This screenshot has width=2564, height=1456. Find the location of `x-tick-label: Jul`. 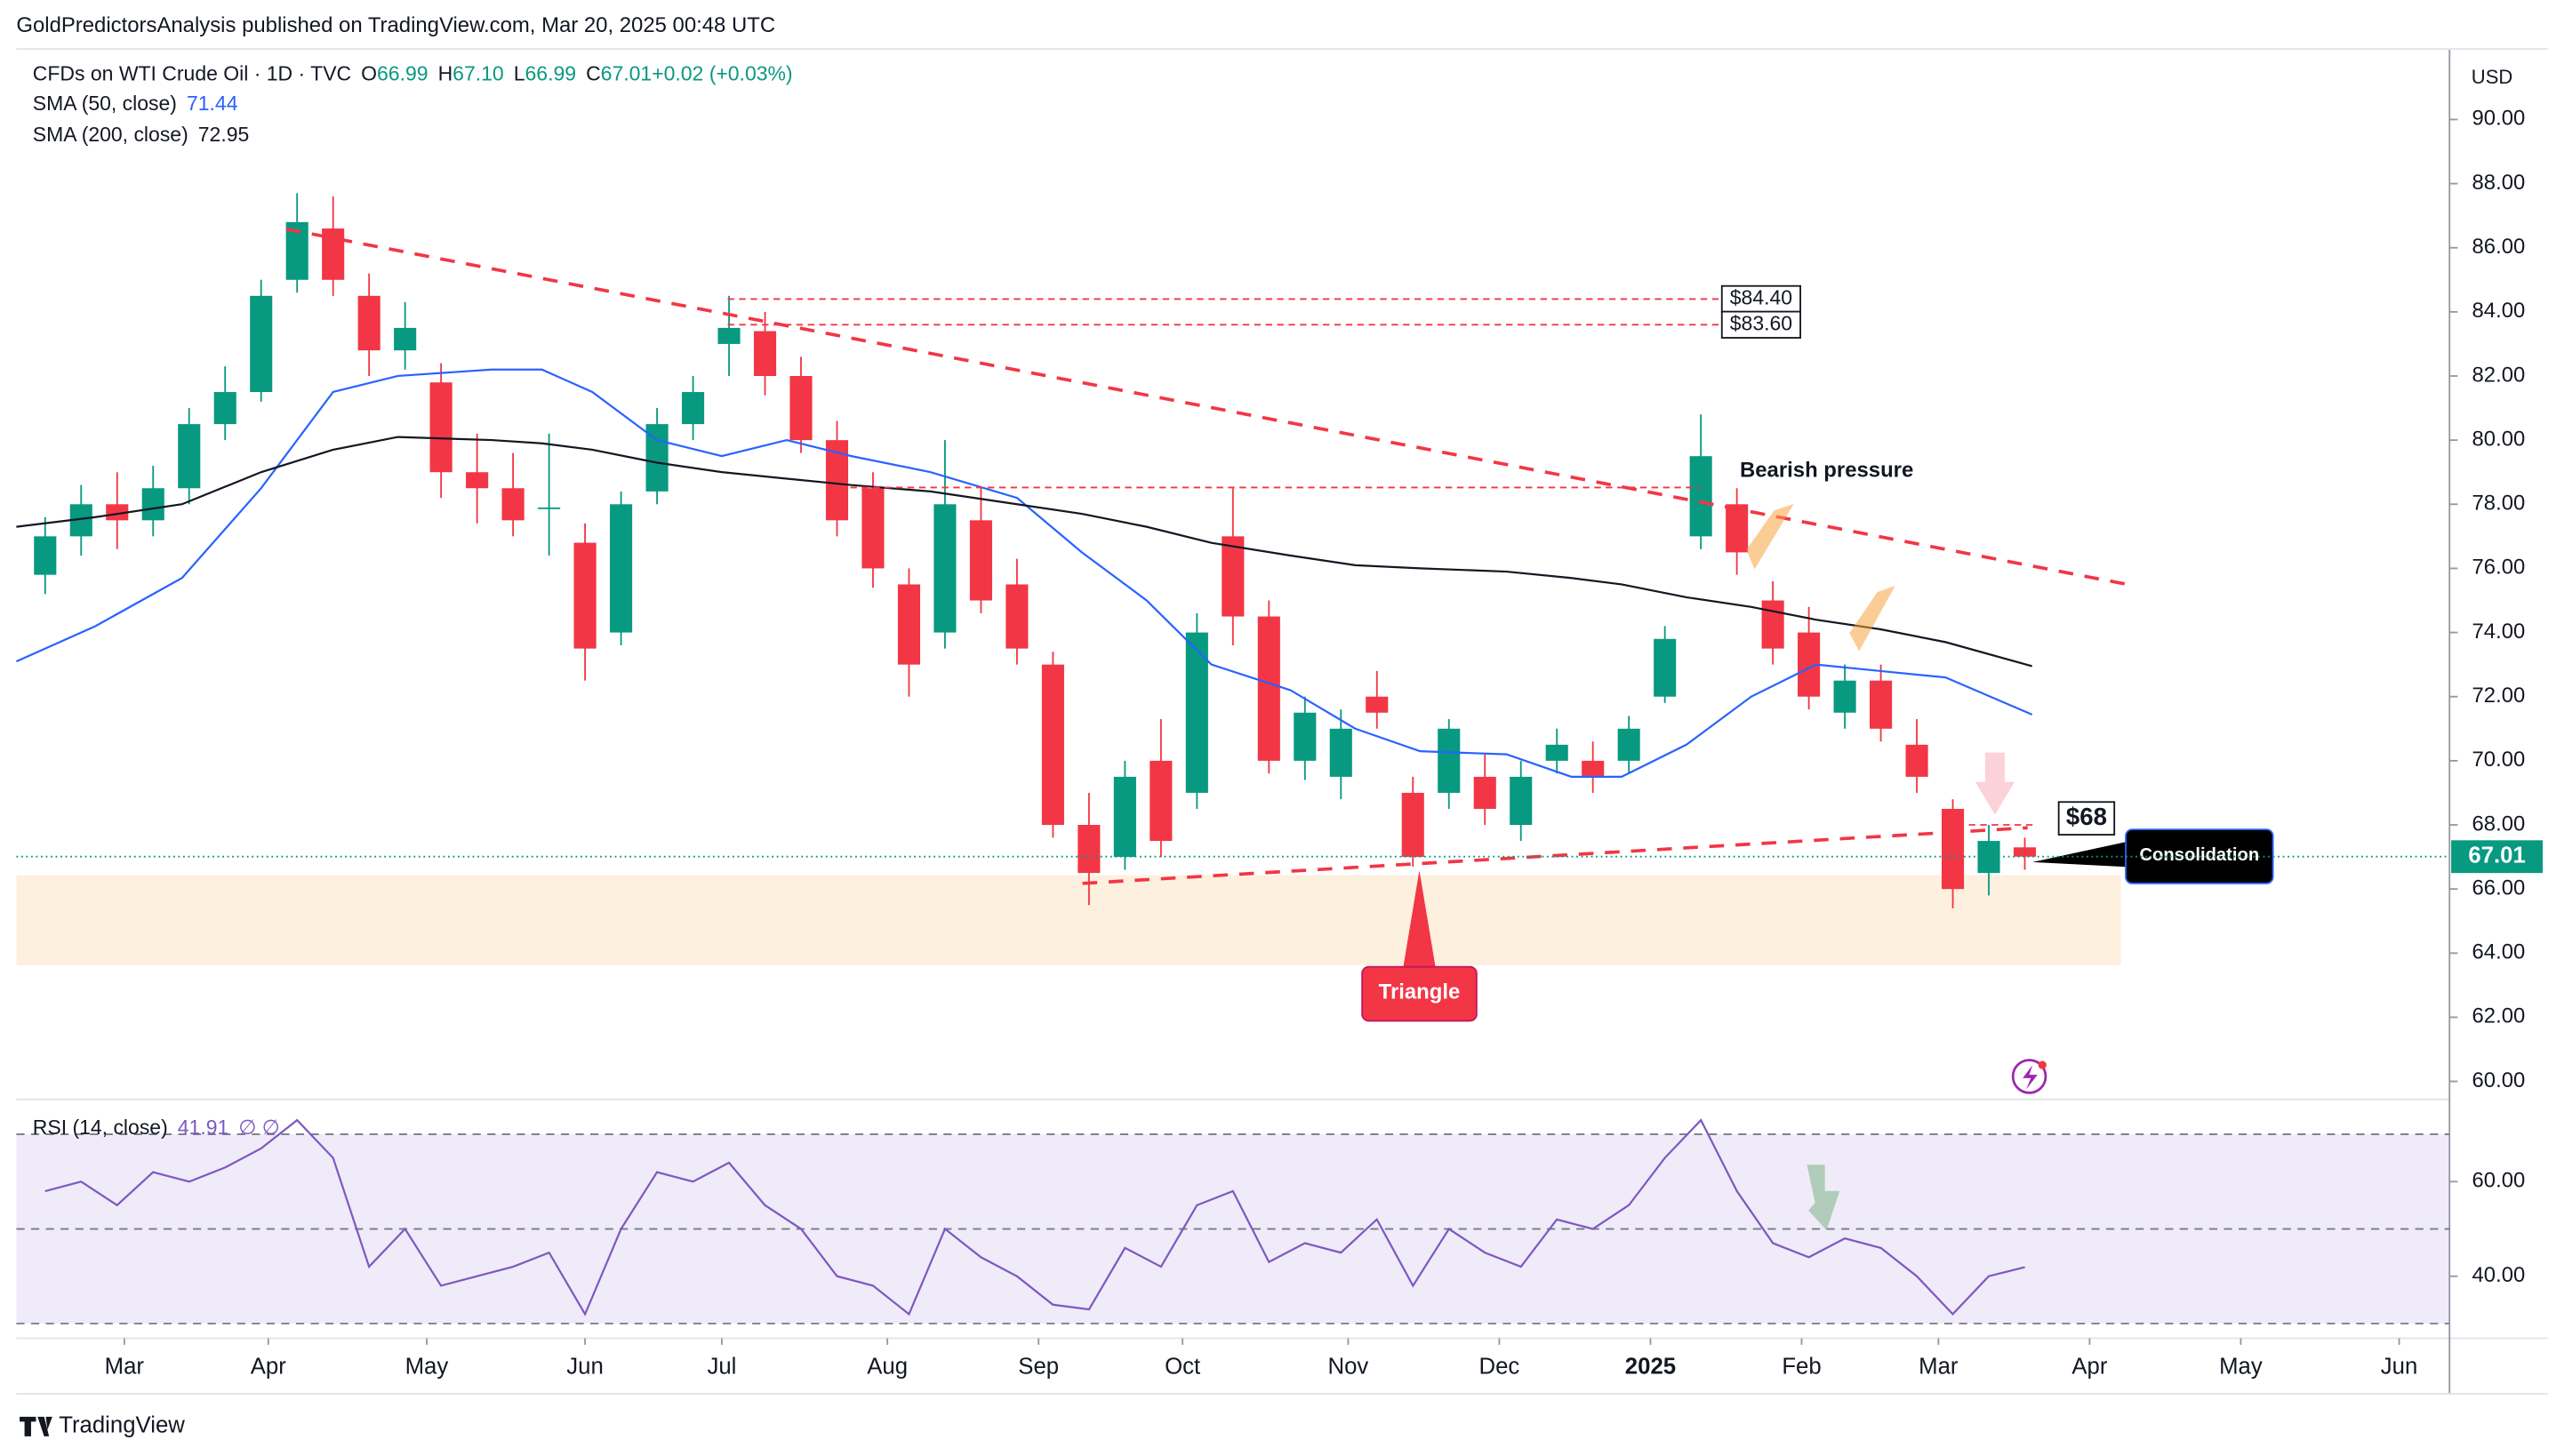

x-tick-label: Jul is located at coordinates (721, 1366).